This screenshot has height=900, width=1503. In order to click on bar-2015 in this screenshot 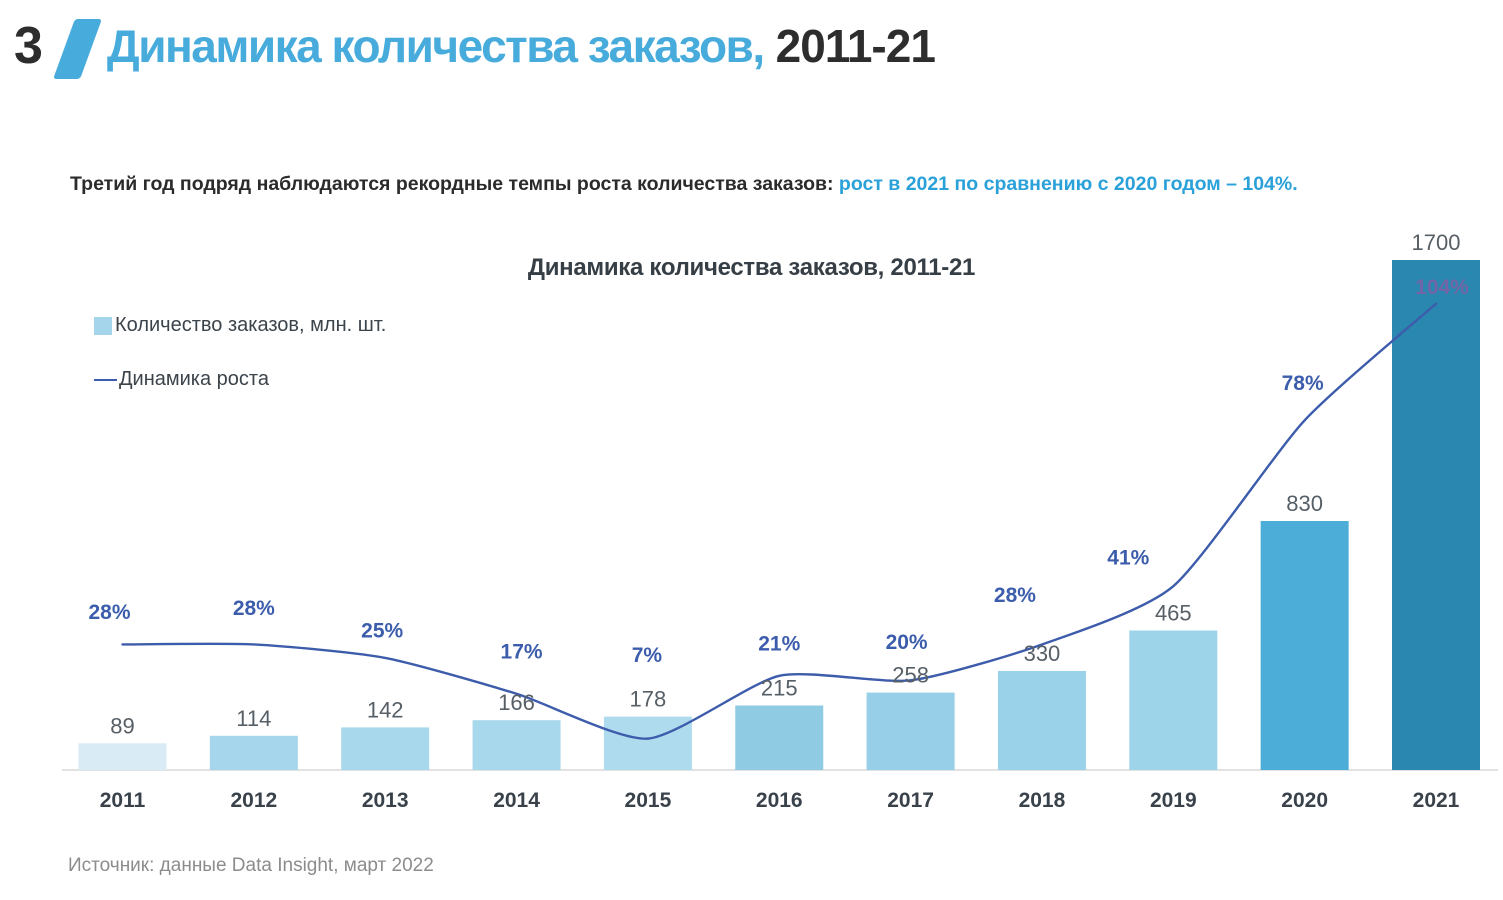, I will do `click(647, 743)`.